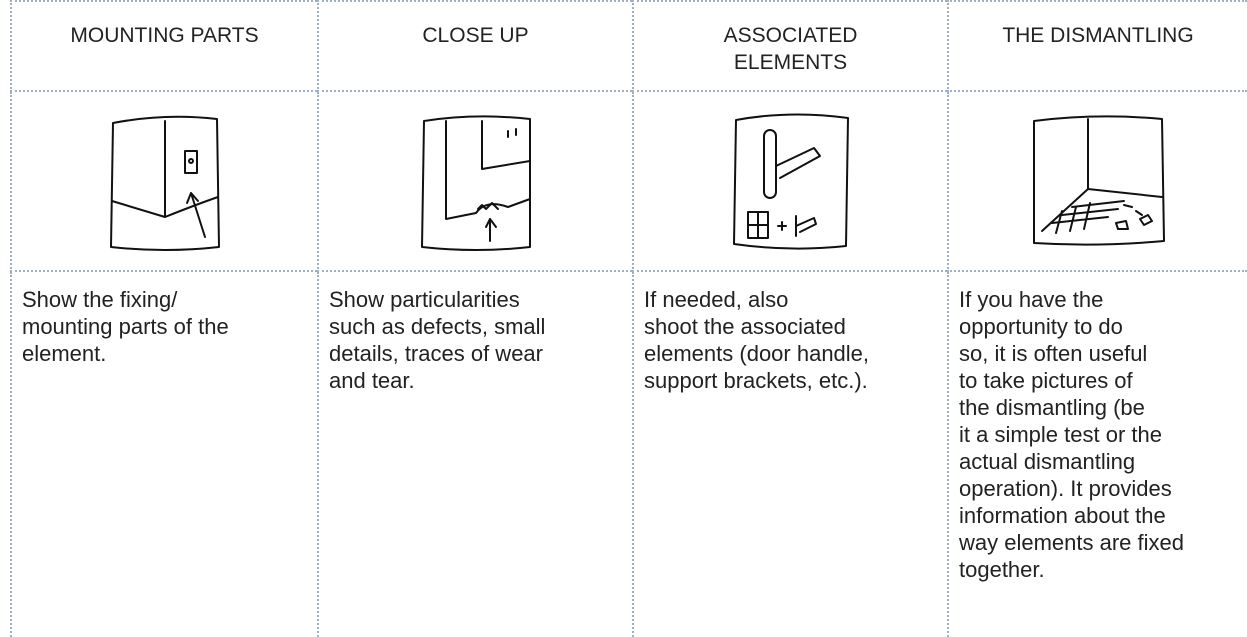 The width and height of the screenshot is (1247, 637). Describe the element at coordinates (64, 353) in the screenshot. I see `description-line: element.` at that location.